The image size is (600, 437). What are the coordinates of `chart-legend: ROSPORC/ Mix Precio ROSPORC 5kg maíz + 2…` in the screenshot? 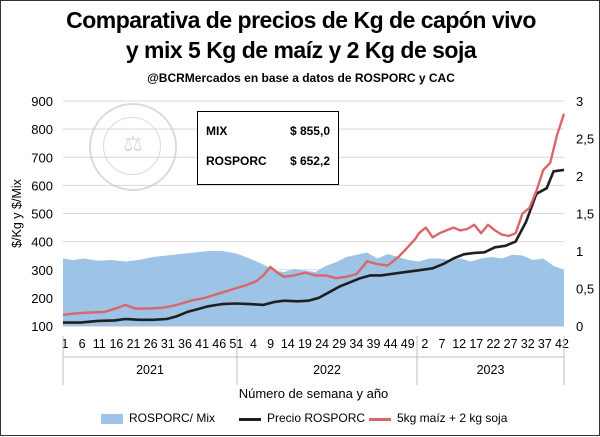 It's located at (300, 419).